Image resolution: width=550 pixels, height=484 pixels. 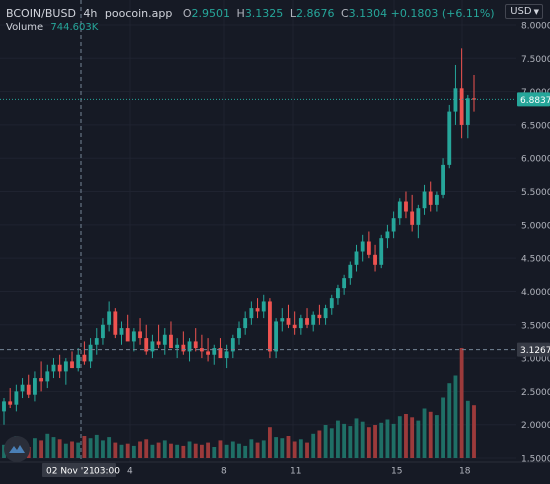 I want to click on volume-legend: Volume 744.603K, so click(x=52, y=27).